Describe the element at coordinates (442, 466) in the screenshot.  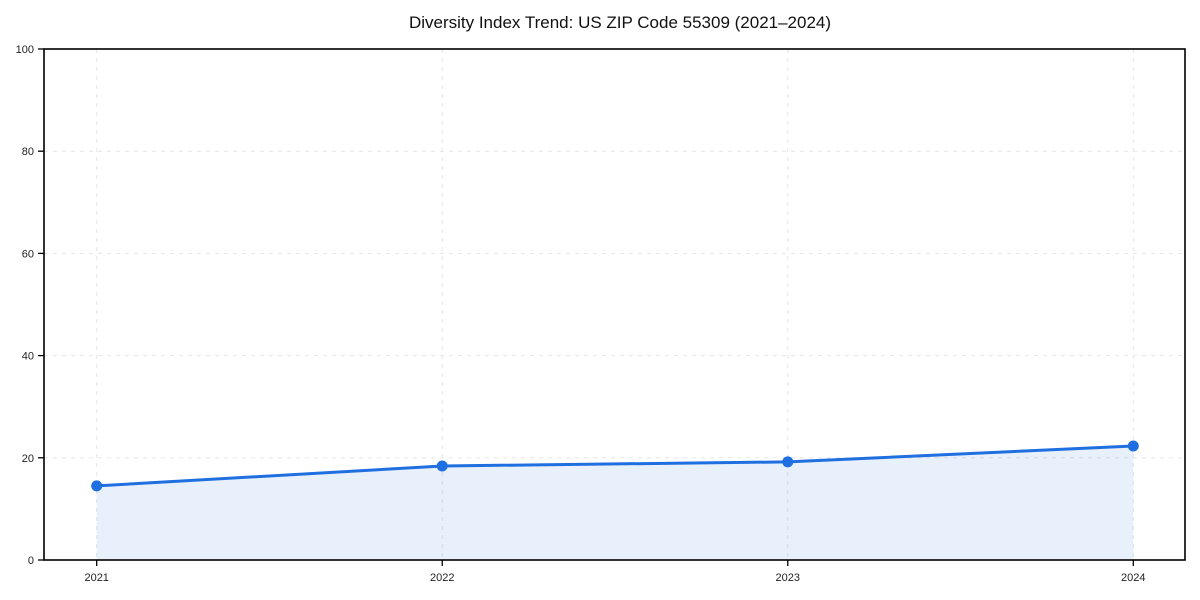
I see `data-point-2022` at that location.